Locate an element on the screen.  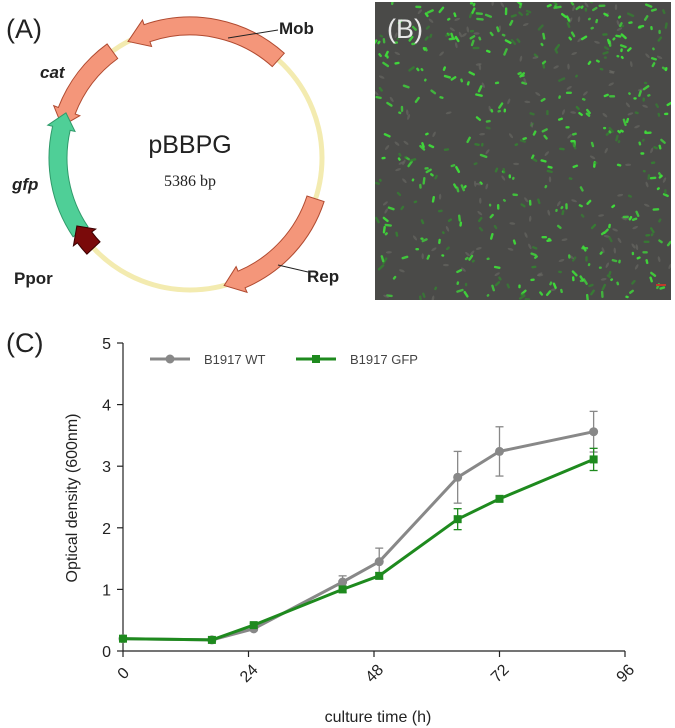
y-axis-label: Optical density (600nm) is located at coordinates (72, 498).